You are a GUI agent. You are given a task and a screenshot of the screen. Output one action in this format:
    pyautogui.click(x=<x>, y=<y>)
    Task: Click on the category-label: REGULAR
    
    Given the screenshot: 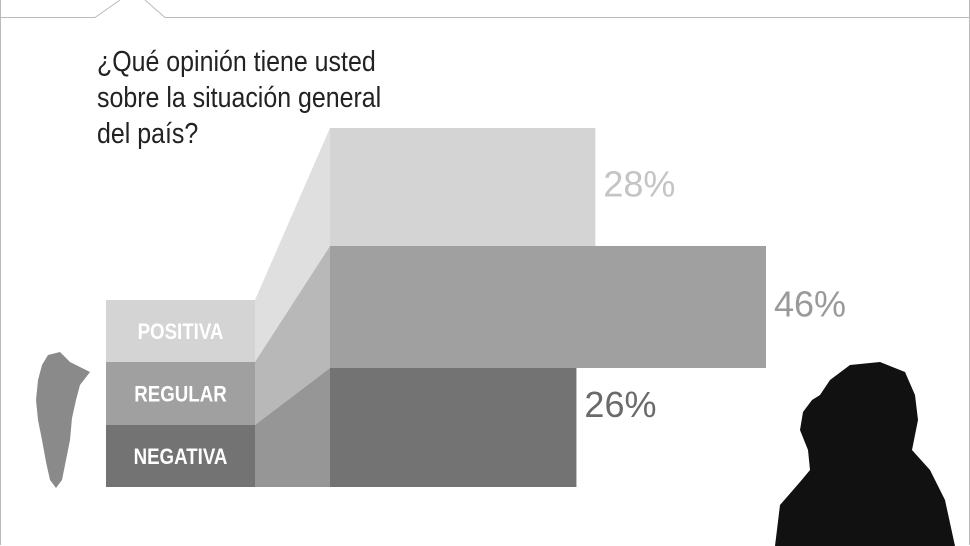 What is the action you would take?
    pyautogui.click(x=180, y=395)
    